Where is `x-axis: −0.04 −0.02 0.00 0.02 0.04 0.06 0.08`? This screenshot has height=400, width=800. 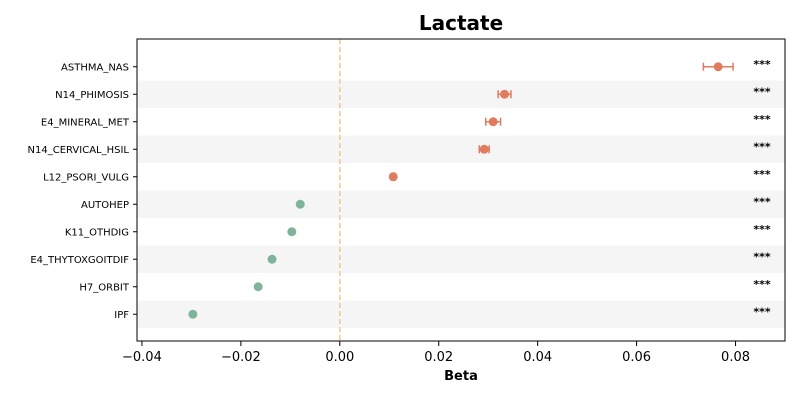
x-axis: −0.04 −0.02 0.00 0.02 0.04 0.06 0.08 is located at coordinates (436, 353).